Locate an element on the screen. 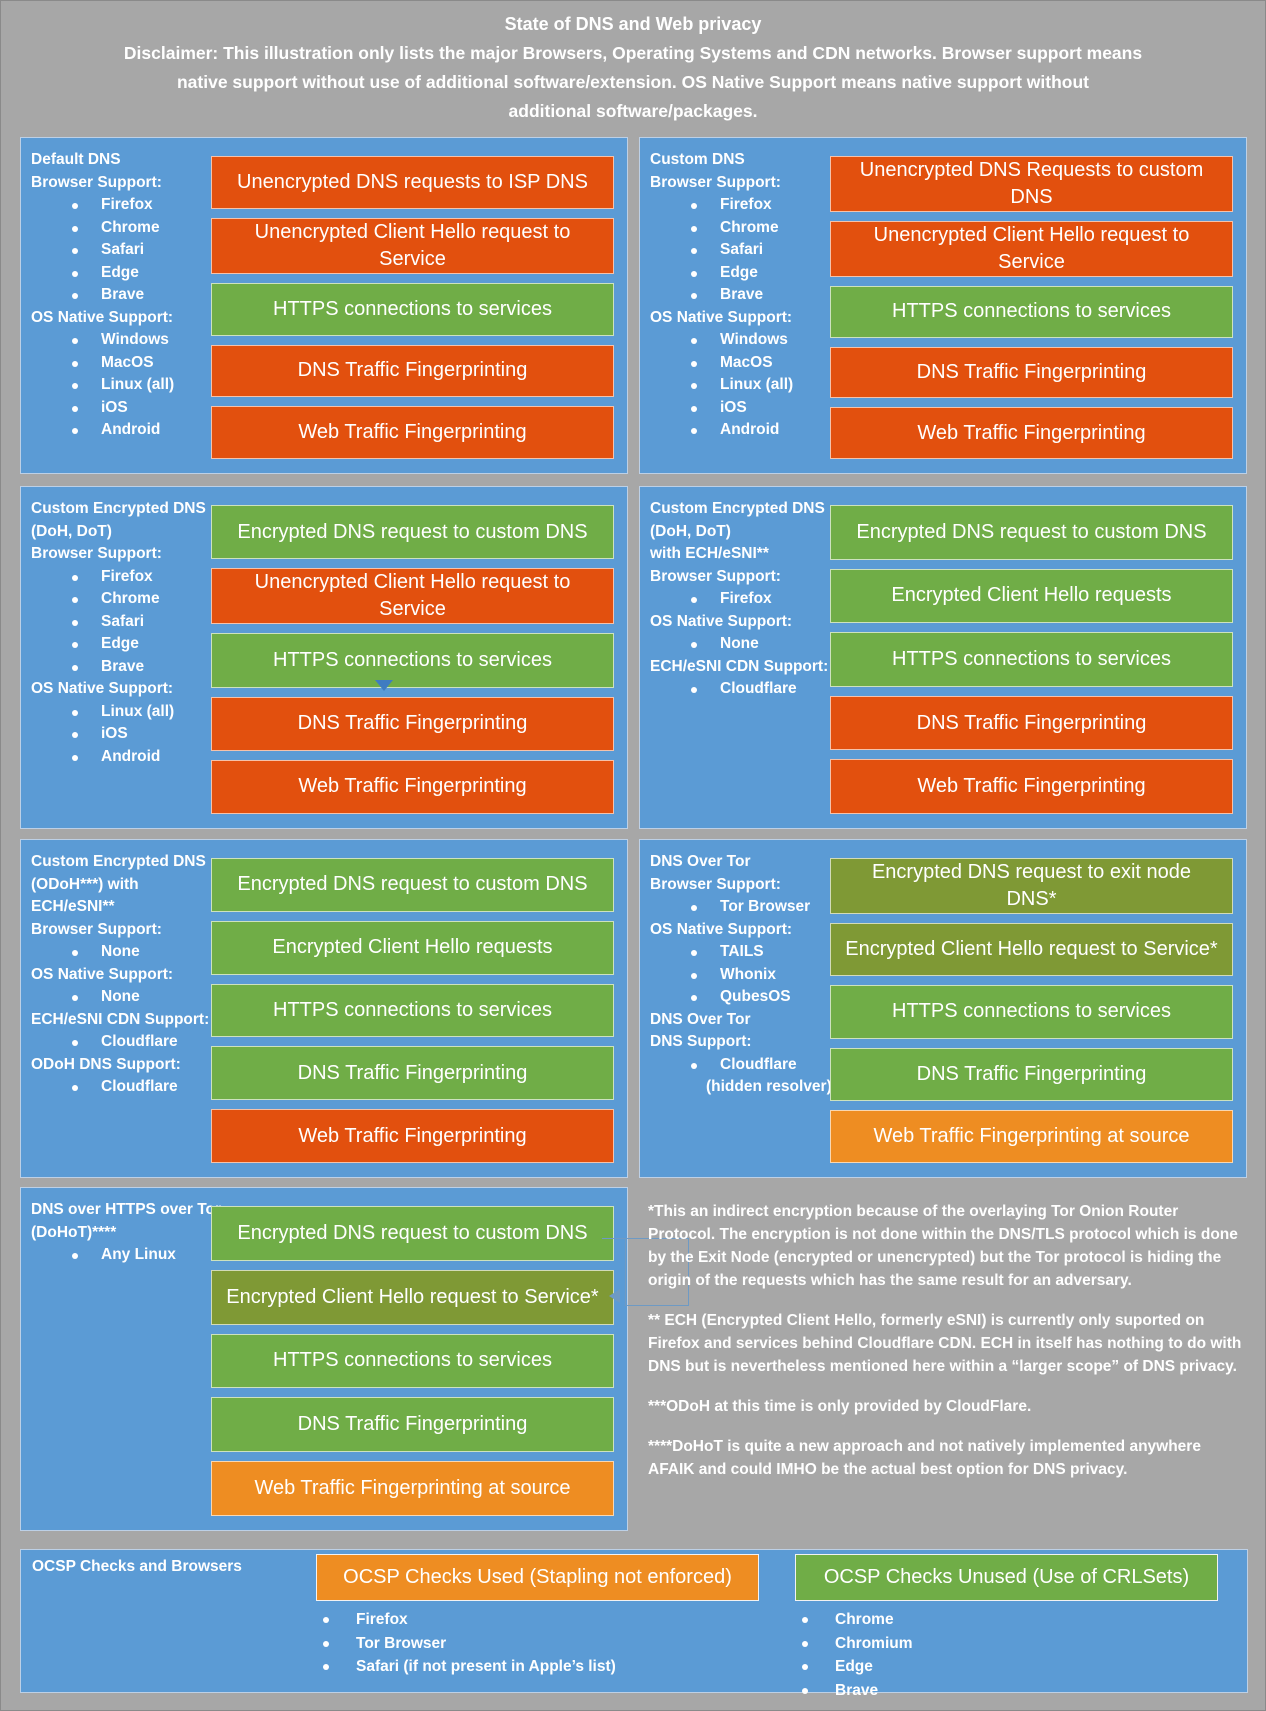 Image resolution: width=1266 pixels, height=1711 pixels. ocsp-browser-label: Edge is located at coordinates (854, 1666).